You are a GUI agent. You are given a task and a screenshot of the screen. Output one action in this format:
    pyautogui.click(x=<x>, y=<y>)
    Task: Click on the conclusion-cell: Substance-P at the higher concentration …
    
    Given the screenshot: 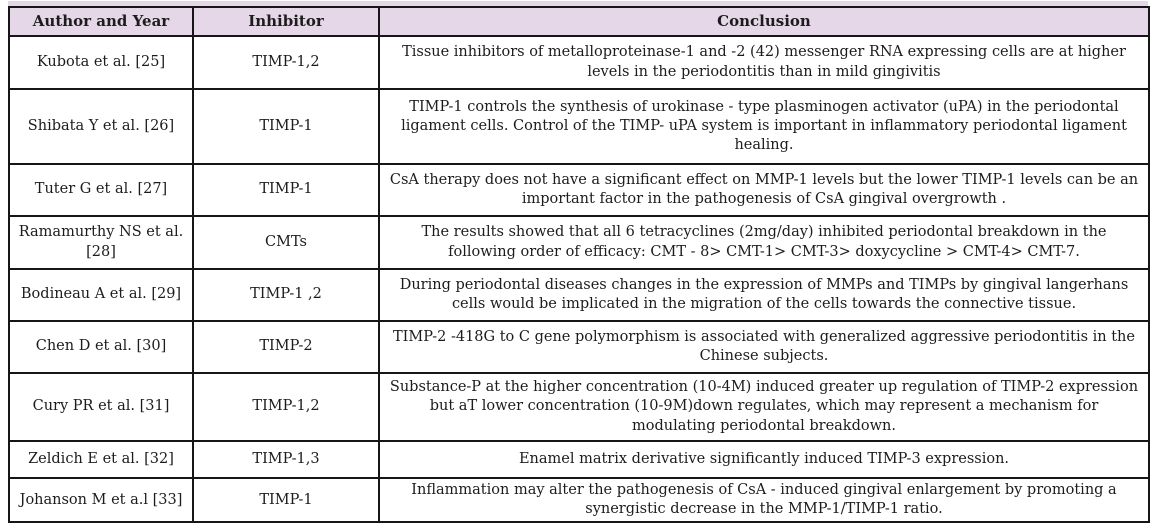 What is the action you would take?
    pyautogui.click(x=764, y=407)
    